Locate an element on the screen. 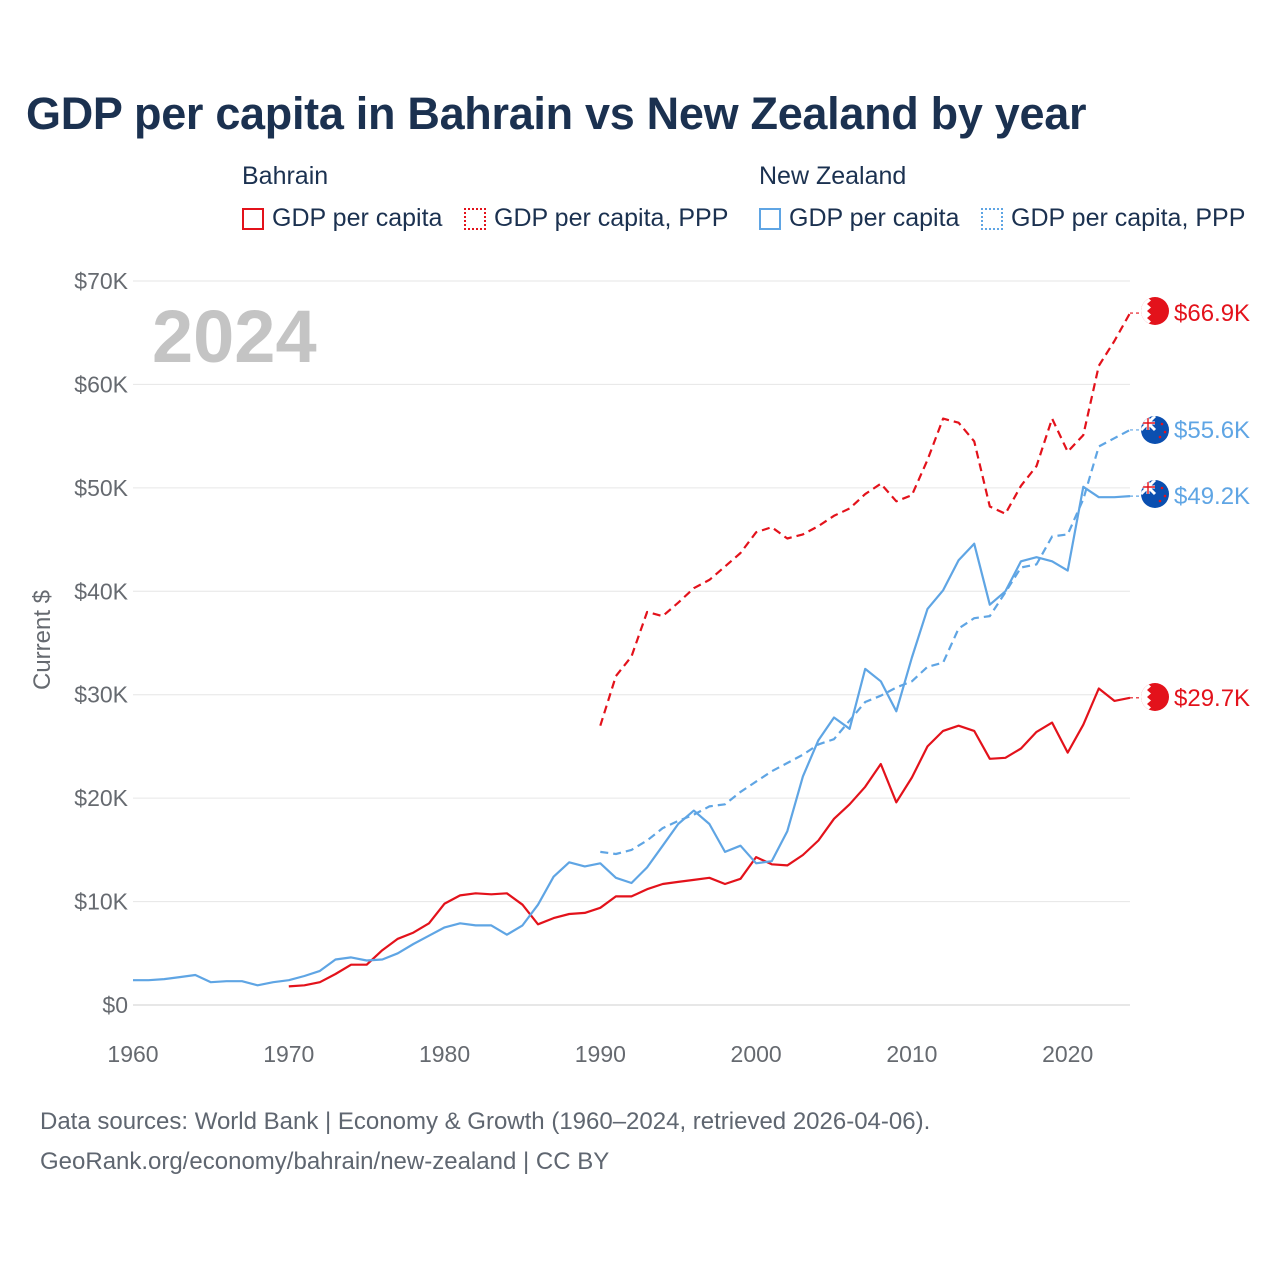 The height and width of the screenshot is (1280, 1280). end-value-label: $66.9K is located at coordinates (1212, 313).